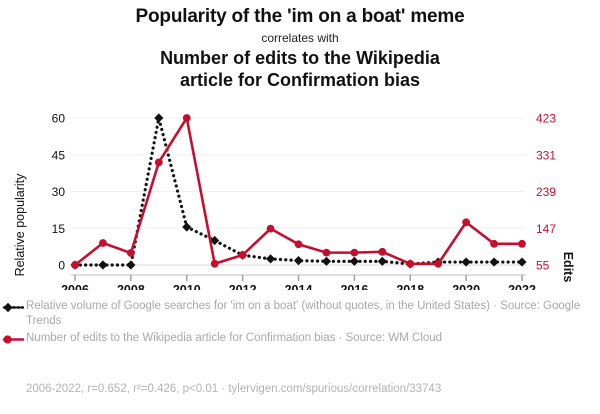 The image size is (600, 414). What do you see at coordinates (546, 192) in the screenshot?
I see `y-tick-right: 239` at bounding box center [546, 192].